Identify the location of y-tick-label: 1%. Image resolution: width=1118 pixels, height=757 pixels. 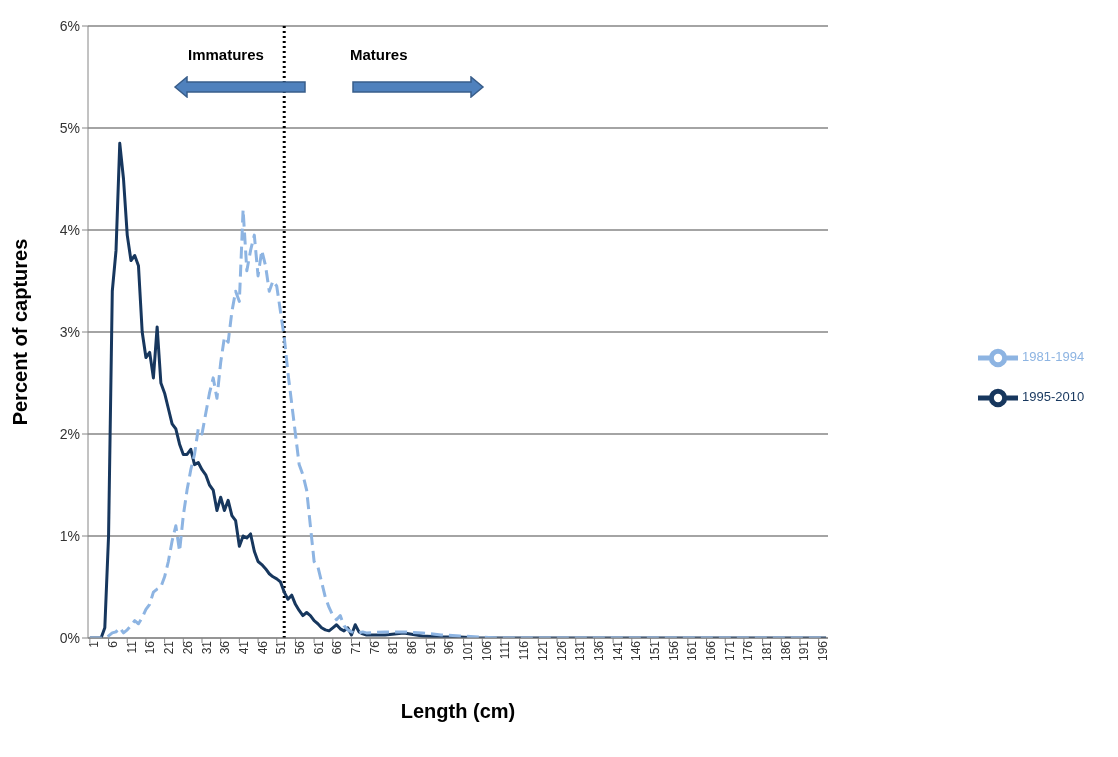
(69, 535).